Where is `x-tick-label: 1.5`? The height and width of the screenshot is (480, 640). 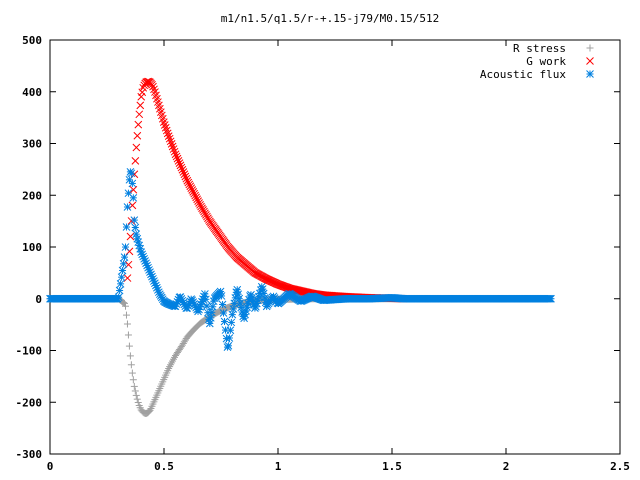 x-tick-label: 1.5 is located at coordinates (392, 466).